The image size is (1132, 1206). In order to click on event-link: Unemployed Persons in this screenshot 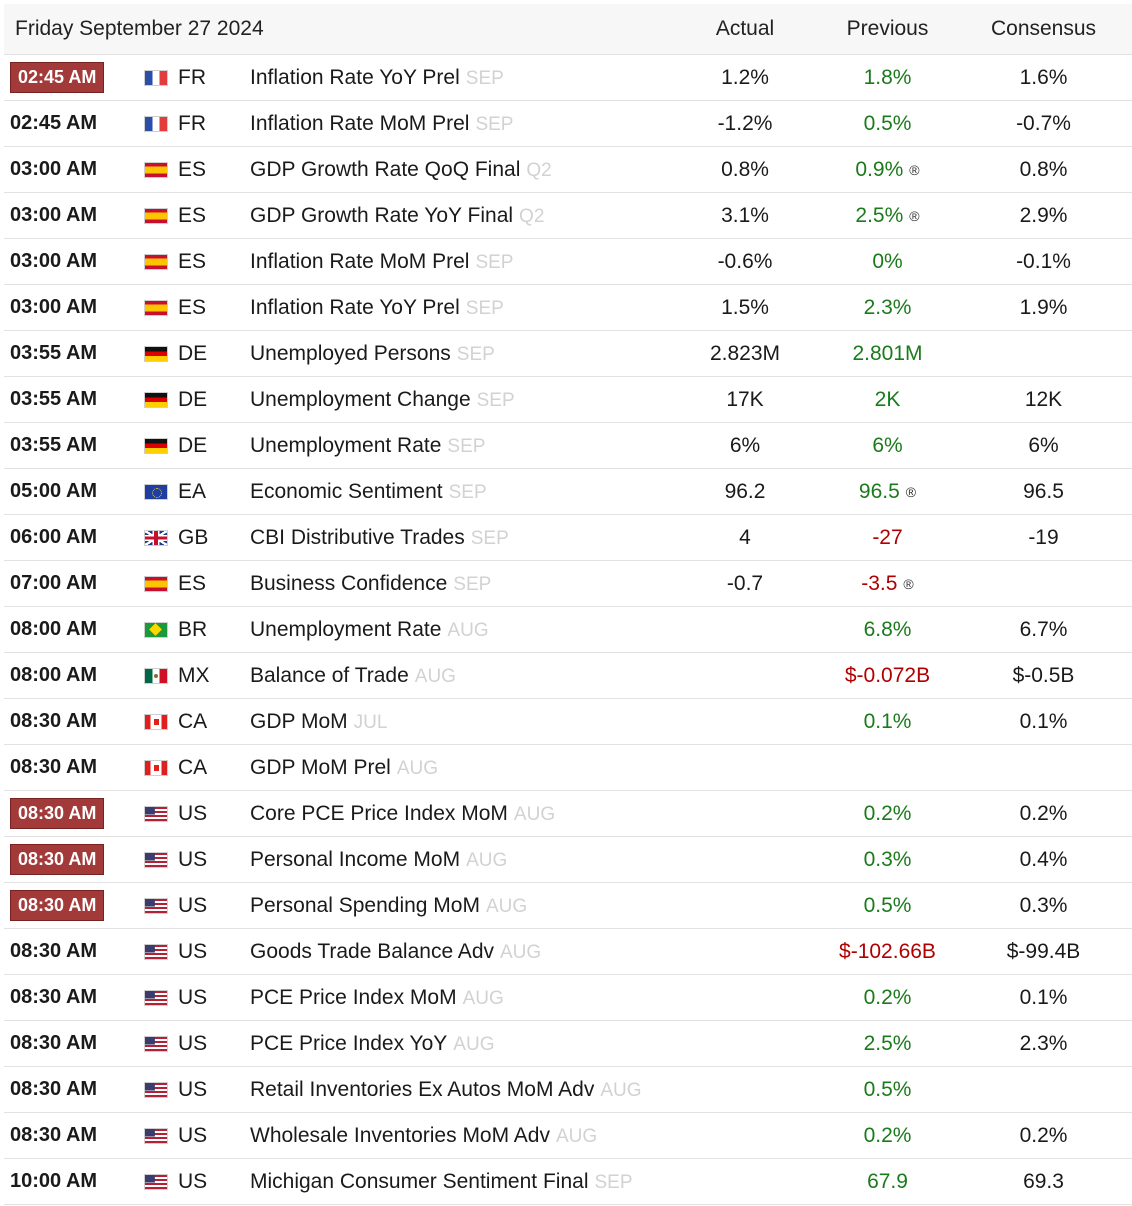, I will do `click(350, 353)`.